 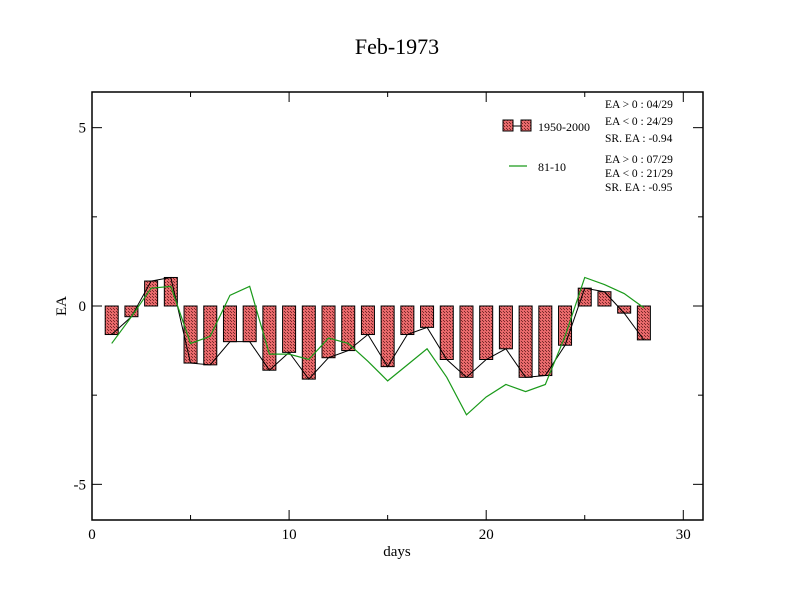 I want to click on x-tick-label: 20, so click(x=486, y=535).